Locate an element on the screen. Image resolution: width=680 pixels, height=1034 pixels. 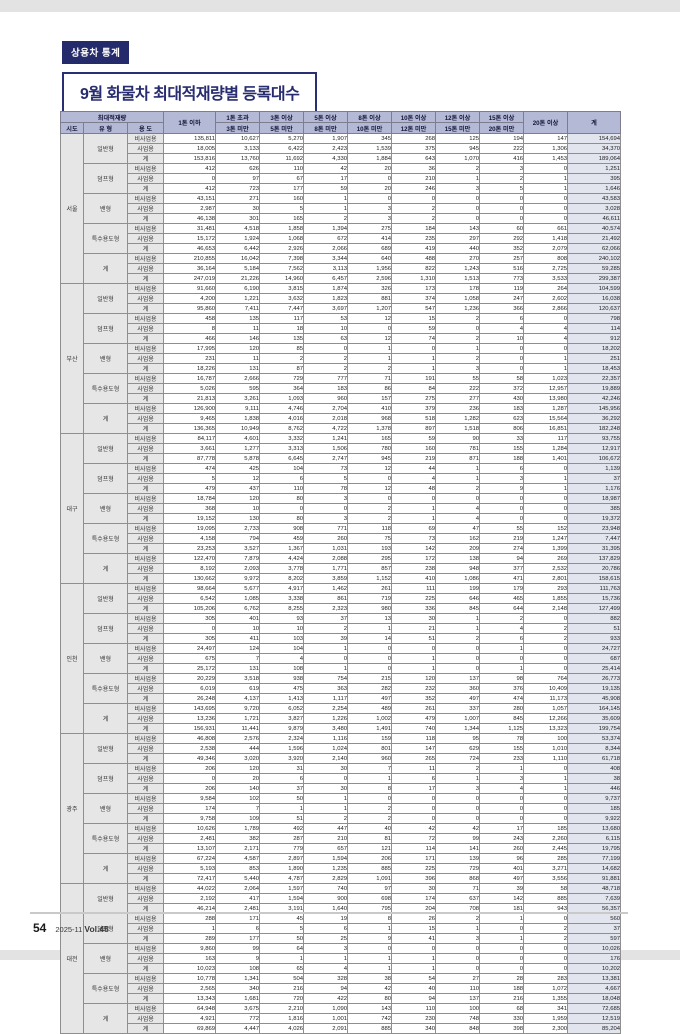
cell-value: 1,890 is located at coordinates (282, 868).